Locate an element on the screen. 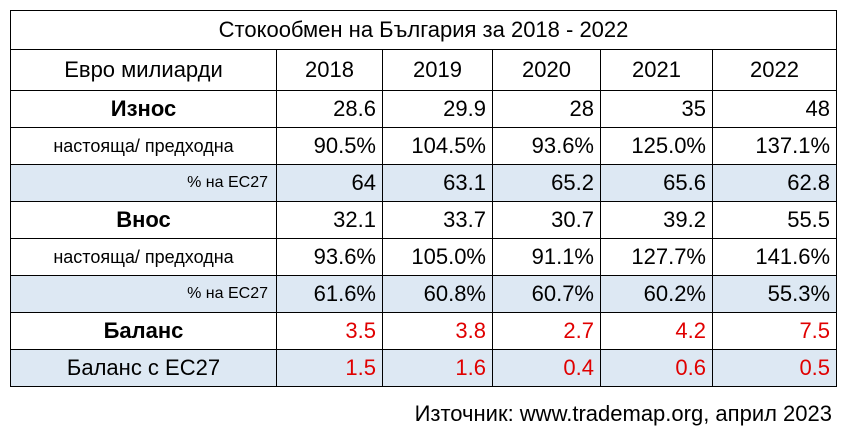 This screenshot has height=440, width=844. value-cell: 141.6% is located at coordinates (774, 257).